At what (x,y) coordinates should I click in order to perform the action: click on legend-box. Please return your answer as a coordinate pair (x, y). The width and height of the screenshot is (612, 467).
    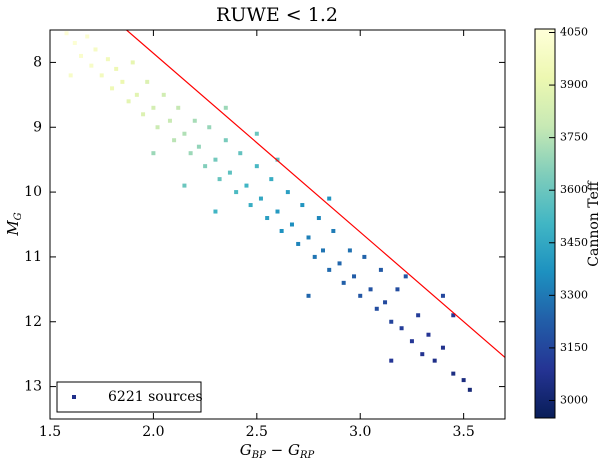
    Looking at the image, I should click on (129, 397).